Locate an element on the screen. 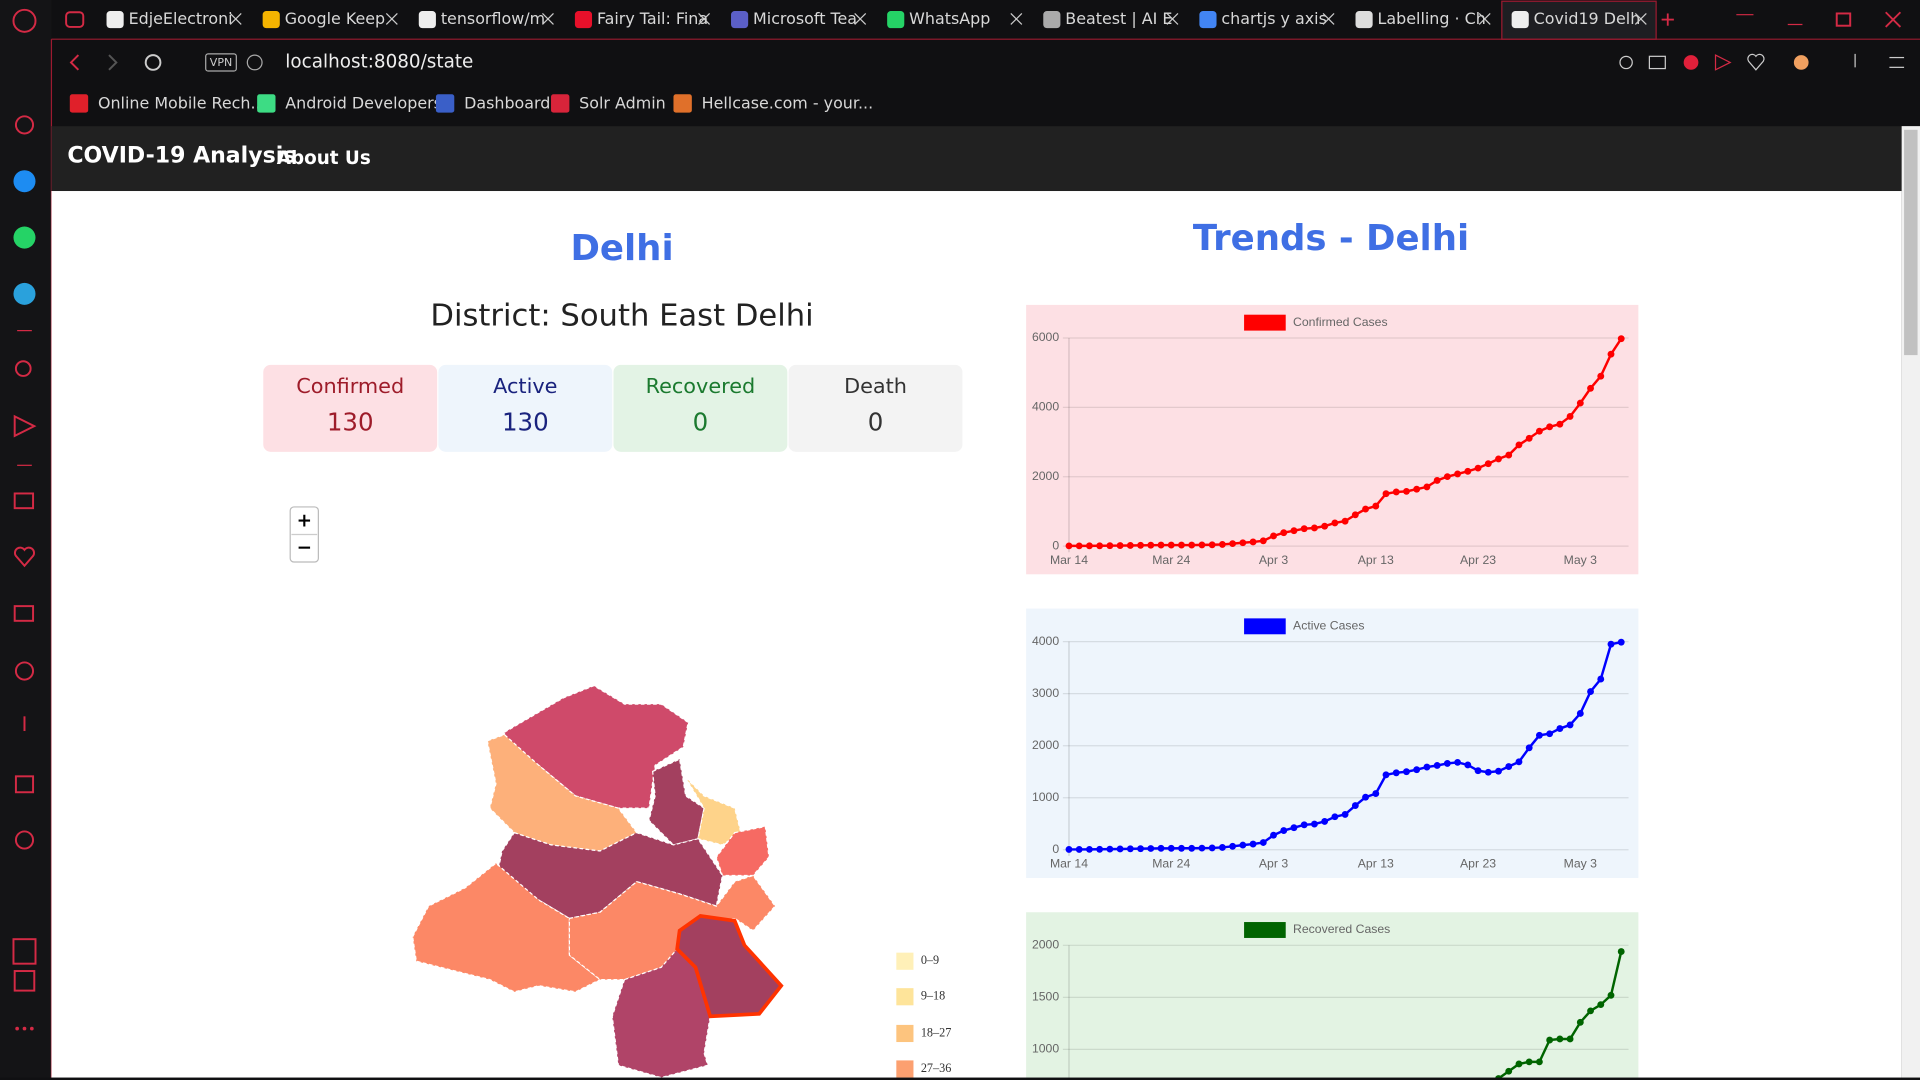 This screenshot has width=1920, height=1080. legend-label: Recovered Cases is located at coordinates (1341, 929).